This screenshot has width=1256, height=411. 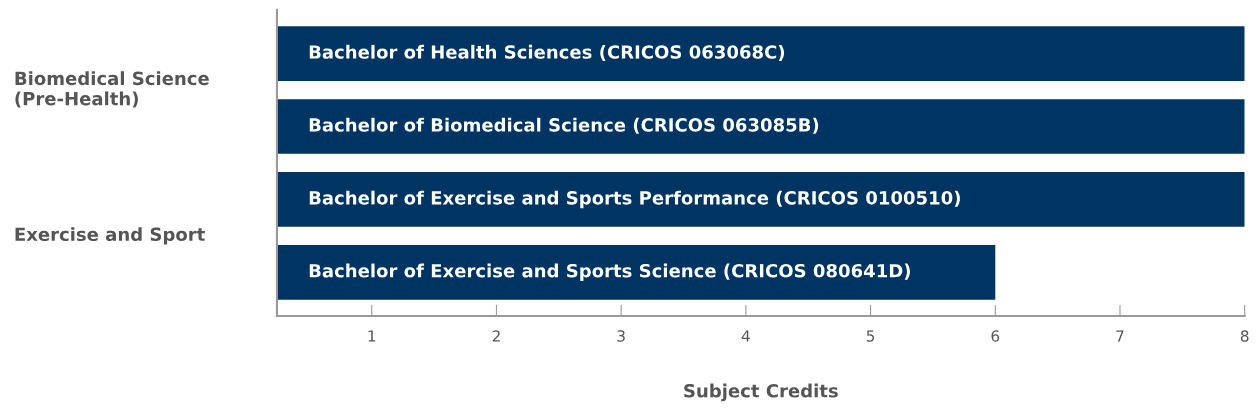 What do you see at coordinates (870, 336) in the screenshot?
I see `x-tick-label: 5` at bounding box center [870, 336].